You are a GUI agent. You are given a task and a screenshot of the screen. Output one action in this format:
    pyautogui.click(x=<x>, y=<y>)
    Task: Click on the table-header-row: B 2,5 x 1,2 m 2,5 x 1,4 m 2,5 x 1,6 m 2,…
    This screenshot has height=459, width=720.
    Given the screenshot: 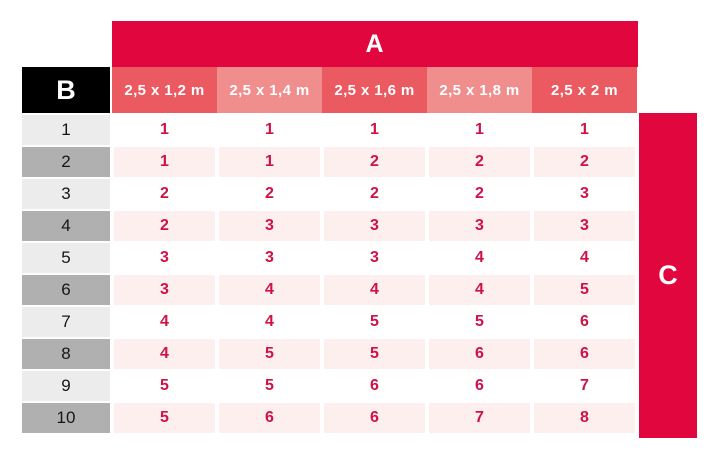 What is the action you would take?
    pyautogui.click(x=329, y=90)
    